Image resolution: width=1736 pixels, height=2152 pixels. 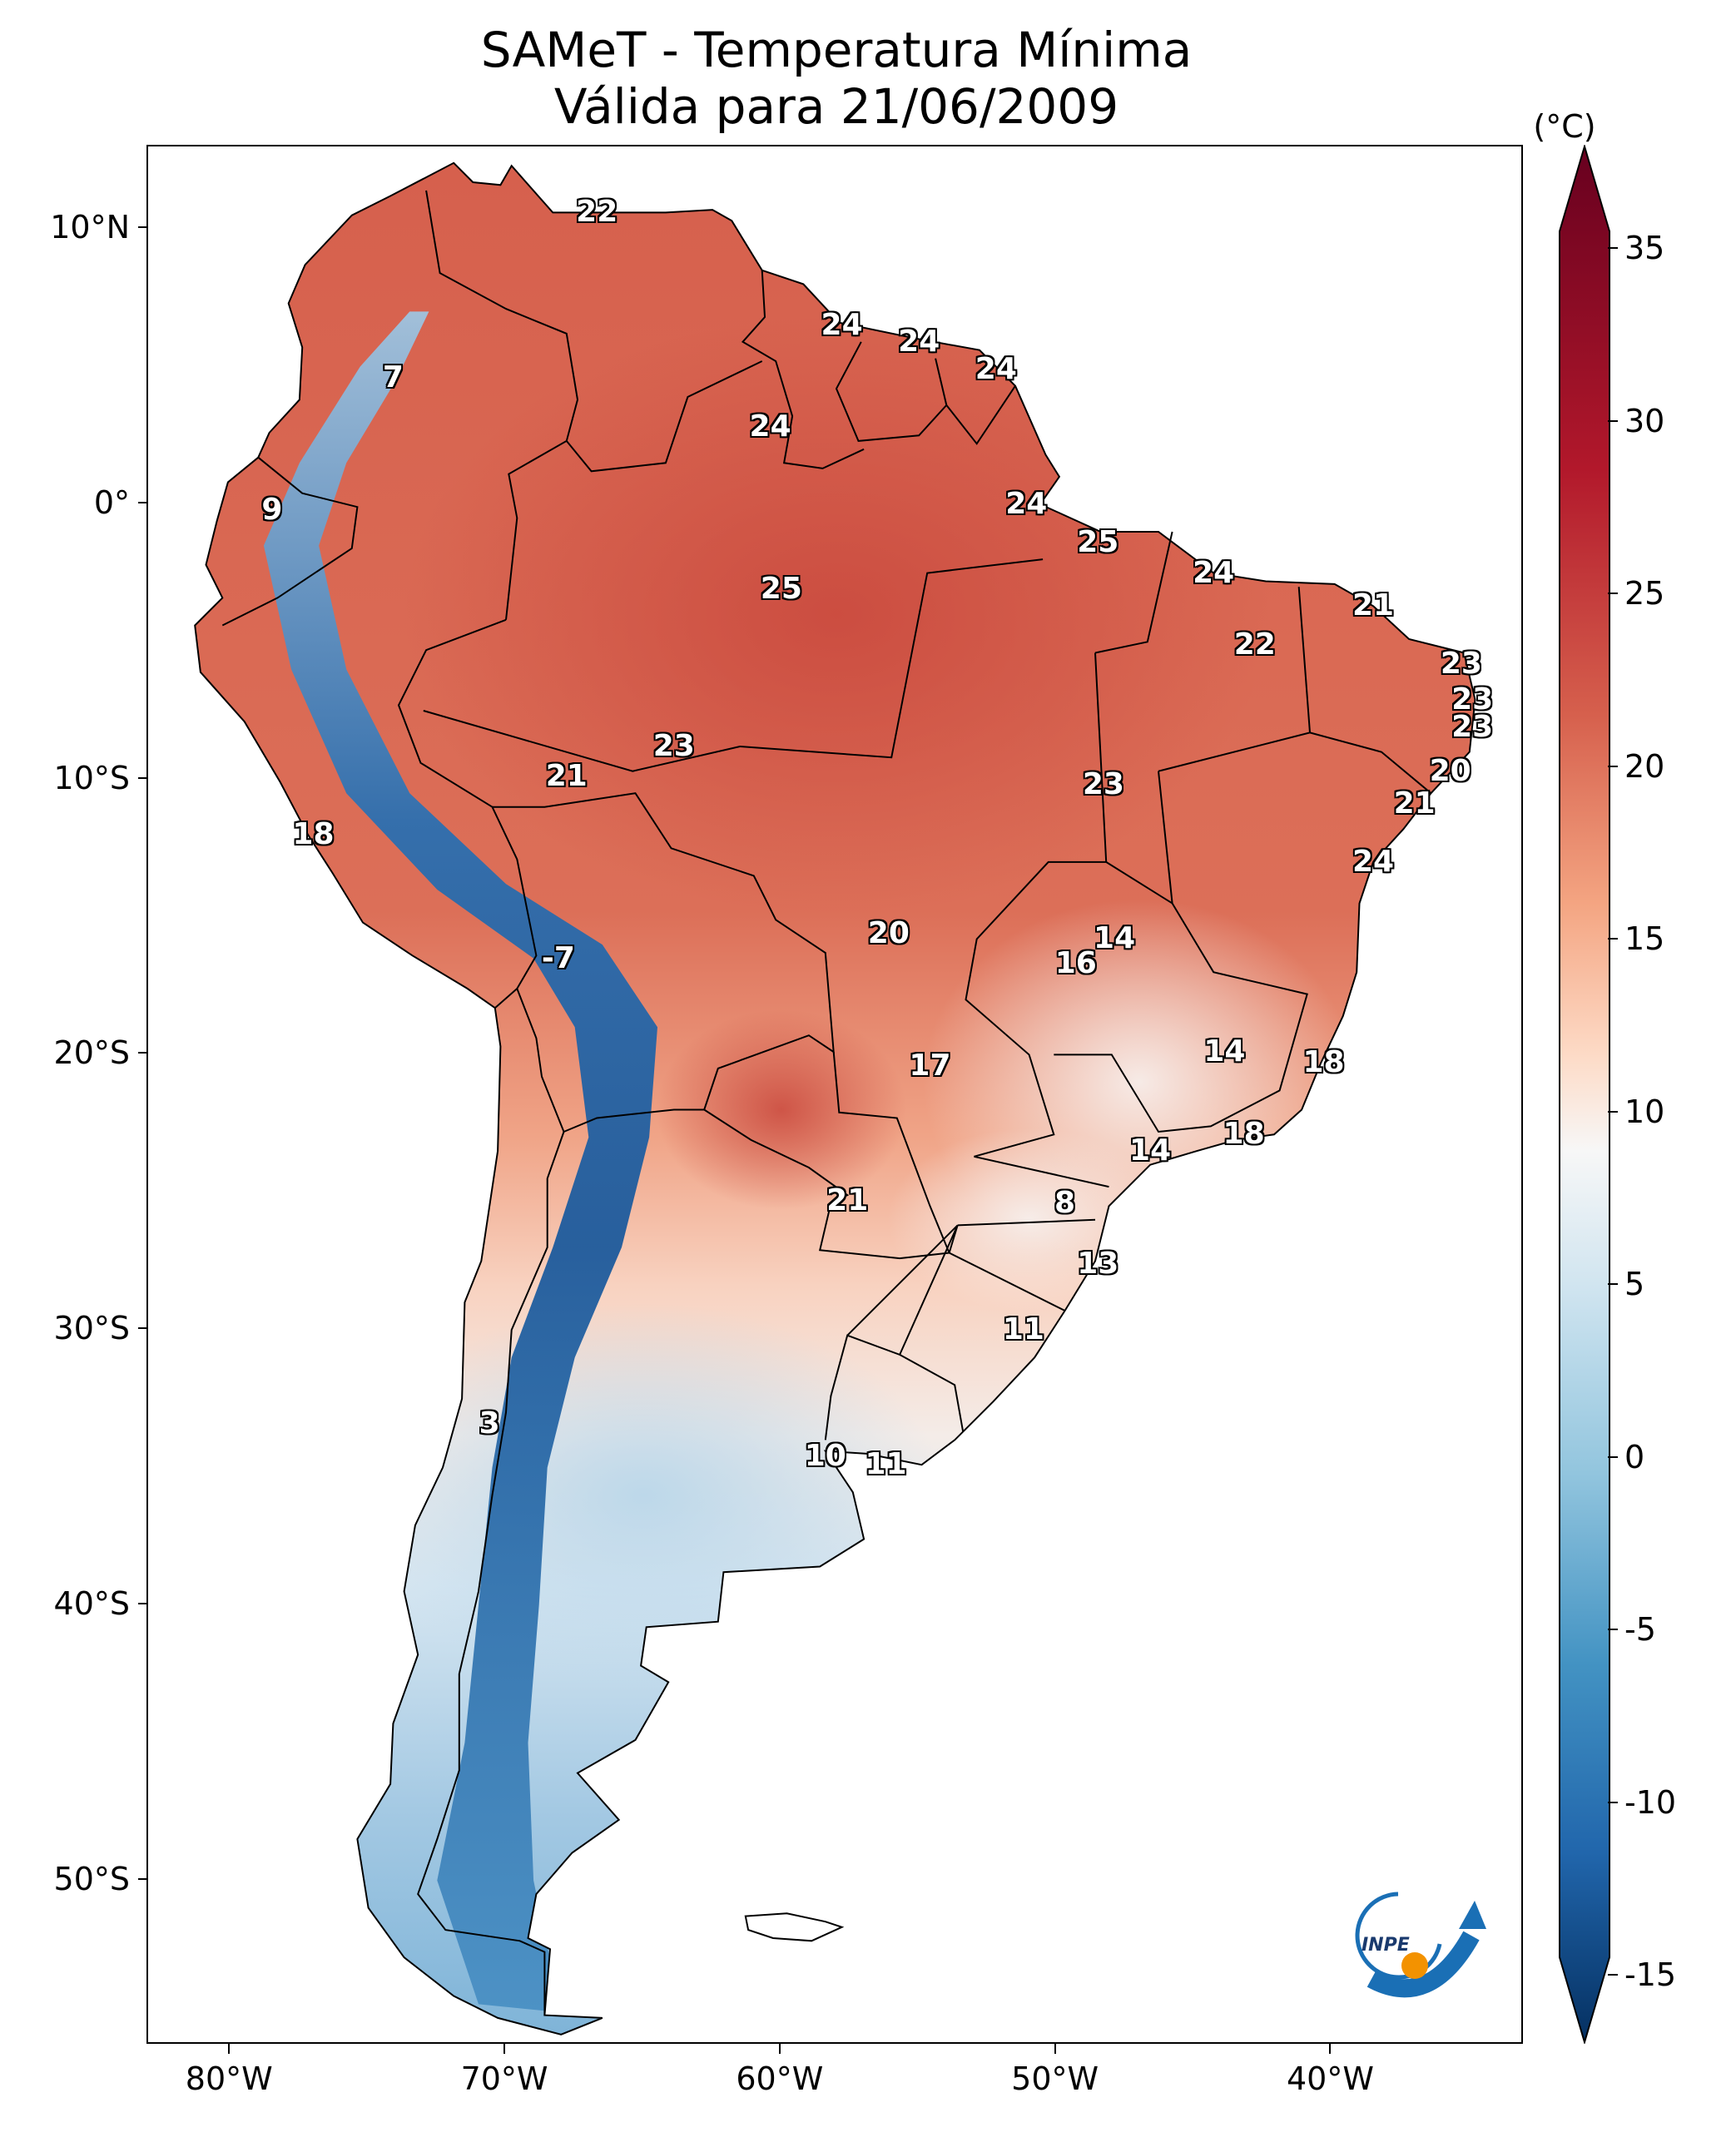 I want to click on colorbar-tick-label: 25, so click(x=1644, y=593).